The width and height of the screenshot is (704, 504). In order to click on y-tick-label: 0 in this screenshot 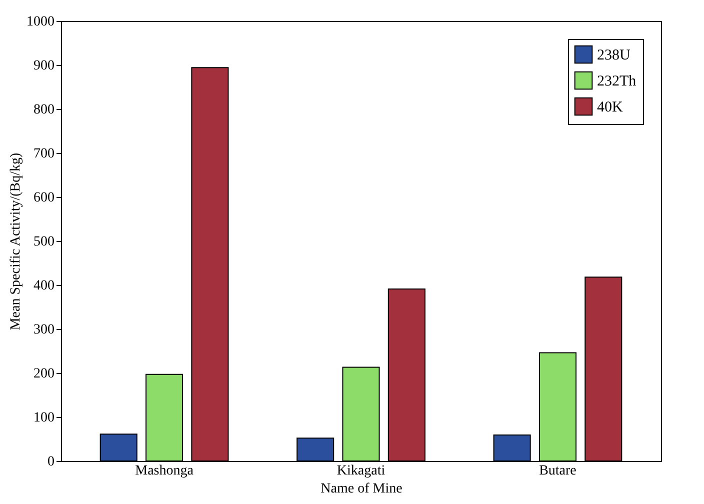, I will do `click(51, 462)`.